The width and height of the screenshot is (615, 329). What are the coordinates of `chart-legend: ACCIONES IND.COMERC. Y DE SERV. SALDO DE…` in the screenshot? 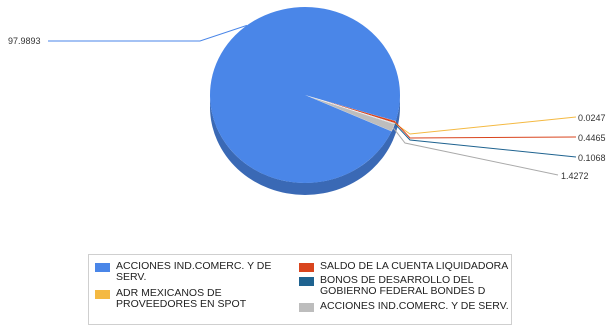 It's located at (300, 289).